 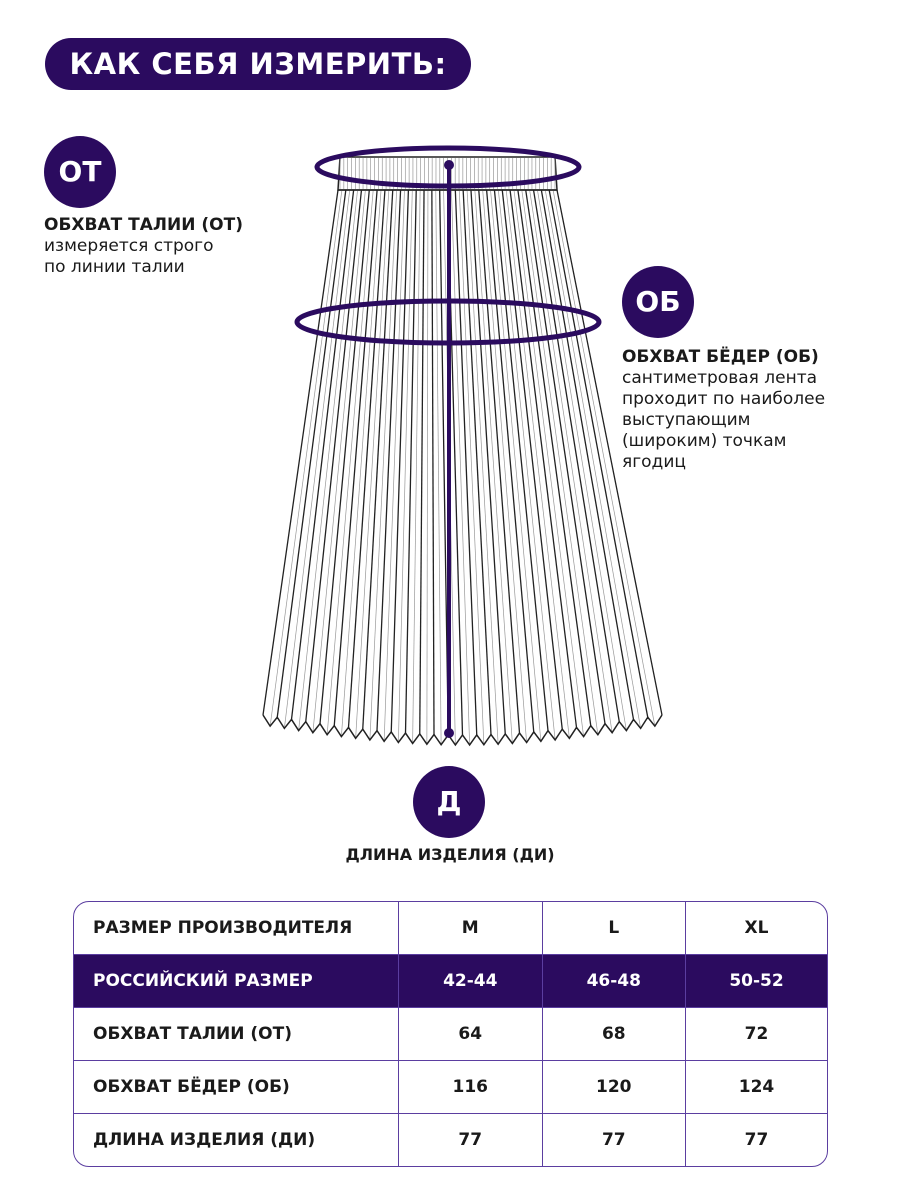 I want to click on table-cell: 64, so click(x=471, y=1034).